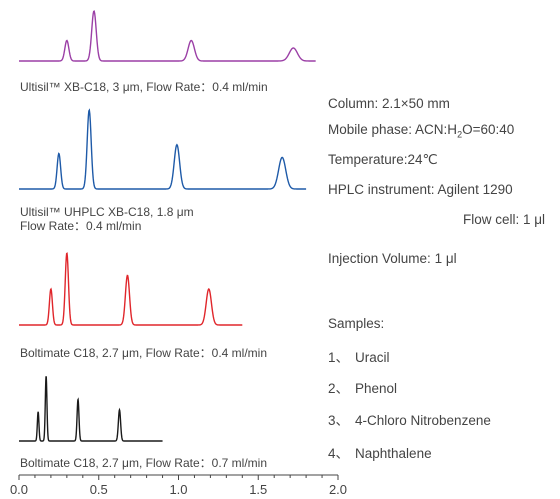 This screenshot has width=560, height=499. I want to click on mobile-phase-sub: 2, so click(460, 134).